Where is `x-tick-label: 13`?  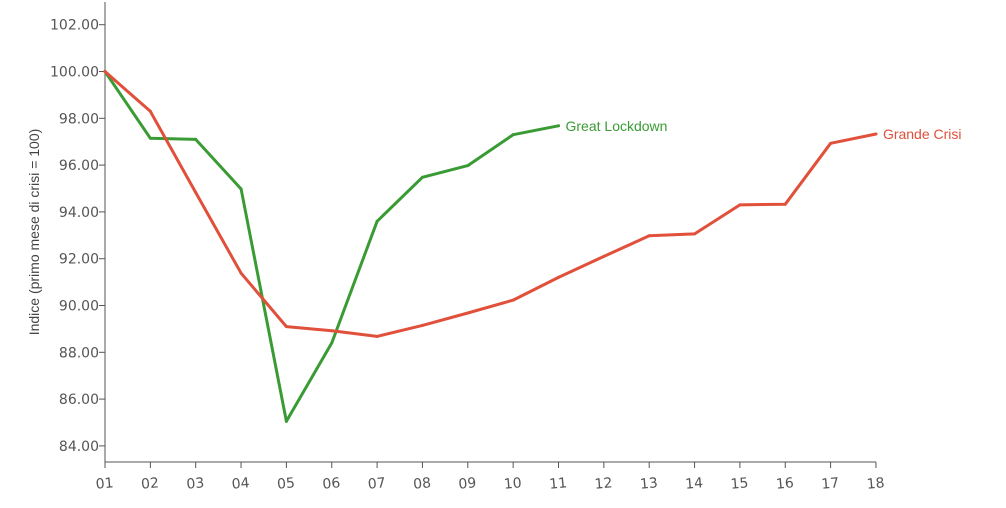
x-tick-label: 13 is located at coordinates (648, 483).